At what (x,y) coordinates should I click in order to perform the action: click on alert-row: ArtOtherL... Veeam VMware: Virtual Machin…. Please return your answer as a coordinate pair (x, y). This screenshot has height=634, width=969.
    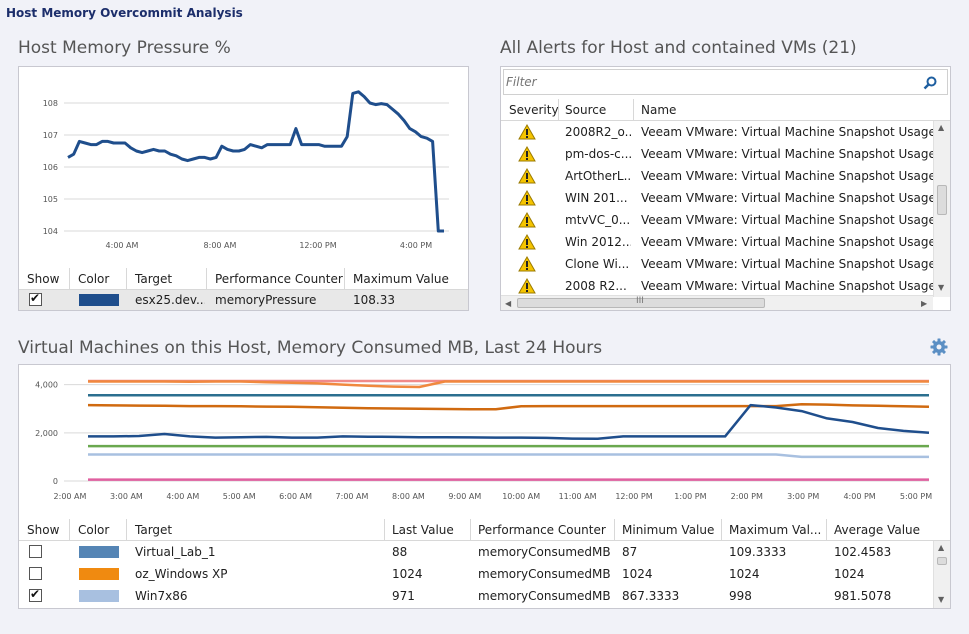
    Looking at the image, I should click on (717, 176).